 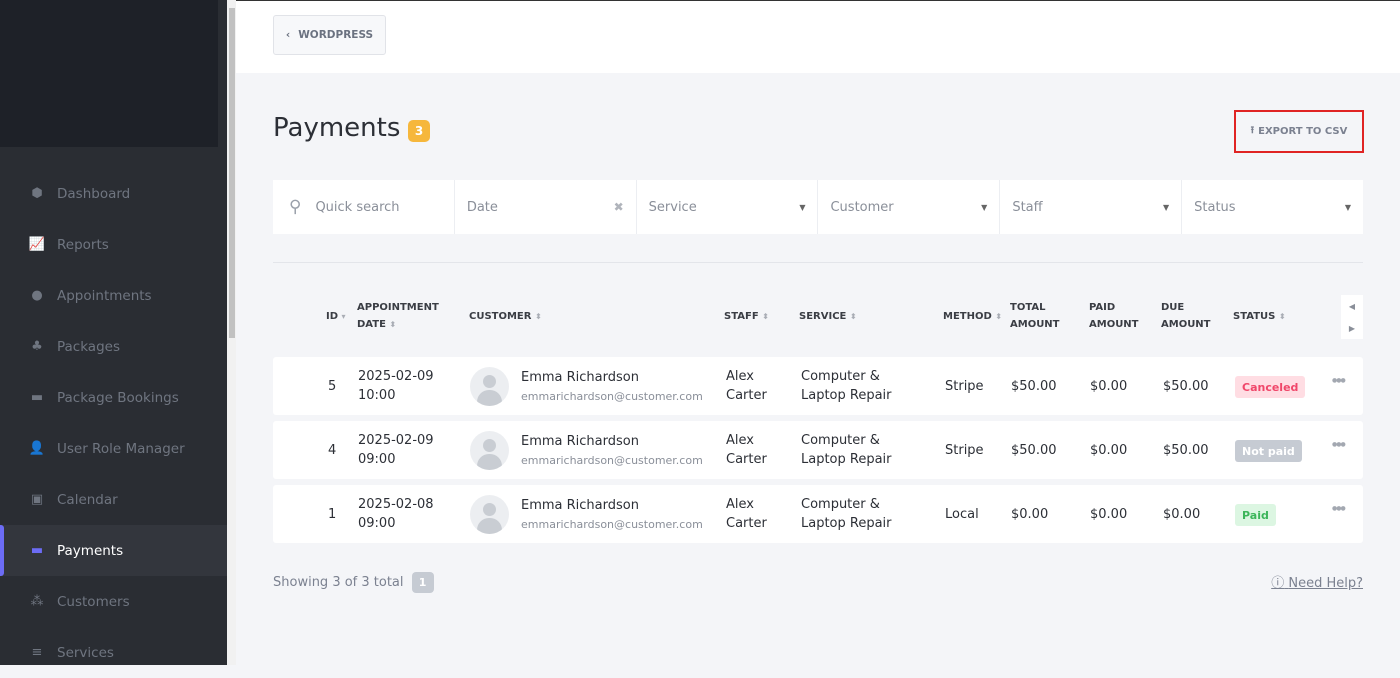 I want to click on customer-filter: Customer ▼, so click(x=909, y=207).